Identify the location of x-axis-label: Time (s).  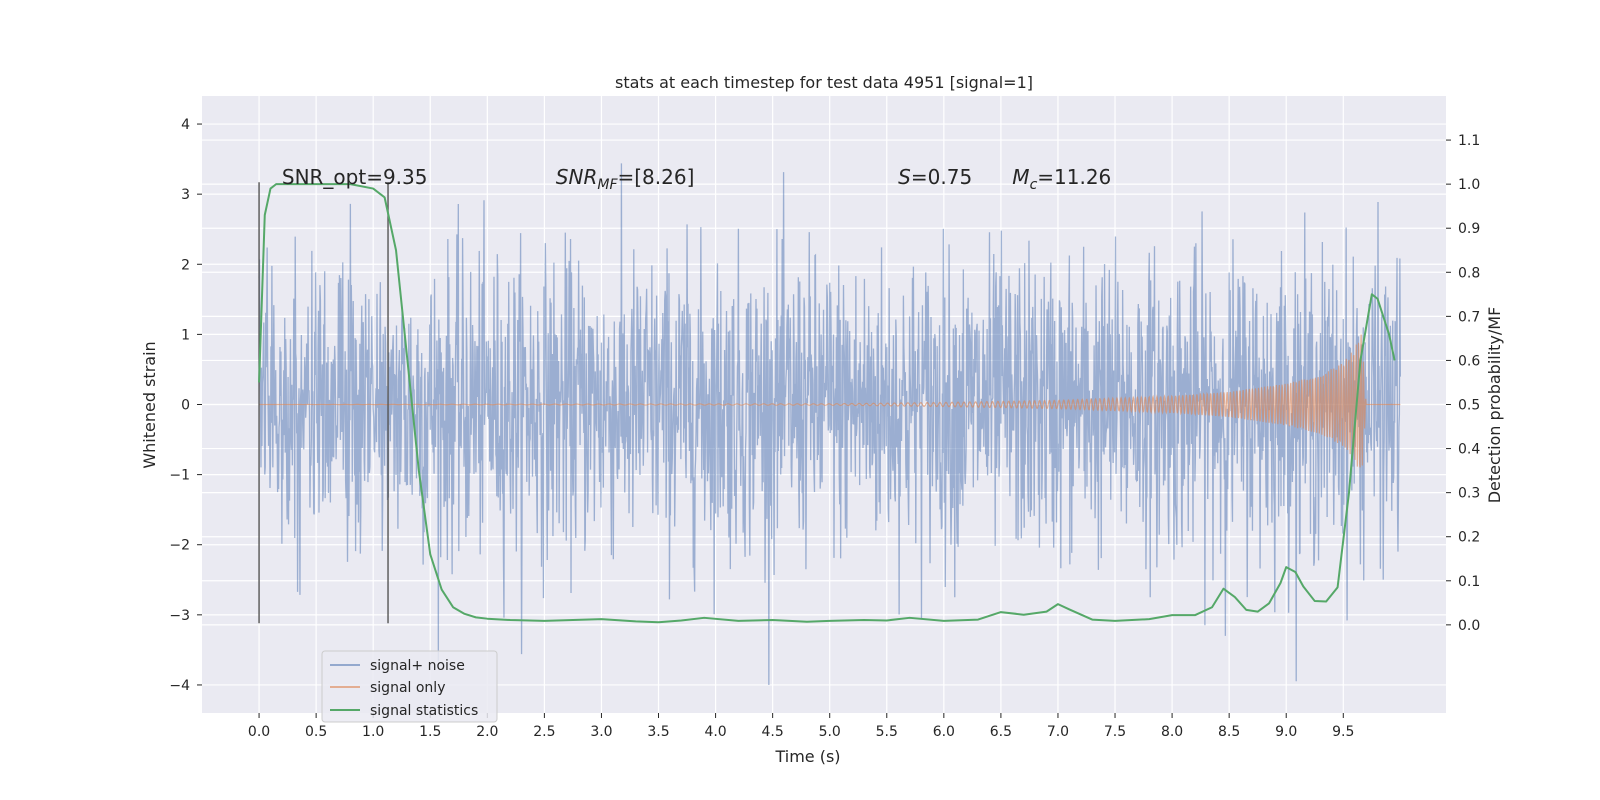
(807, 756).